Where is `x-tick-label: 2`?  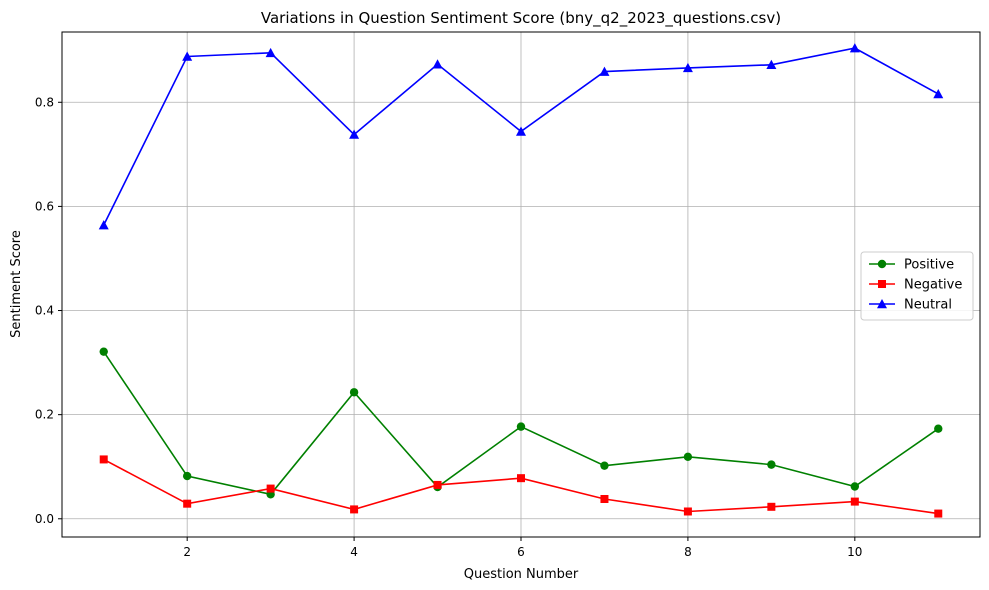
x-tick-label: 2 is located at coordinates (187, 552).